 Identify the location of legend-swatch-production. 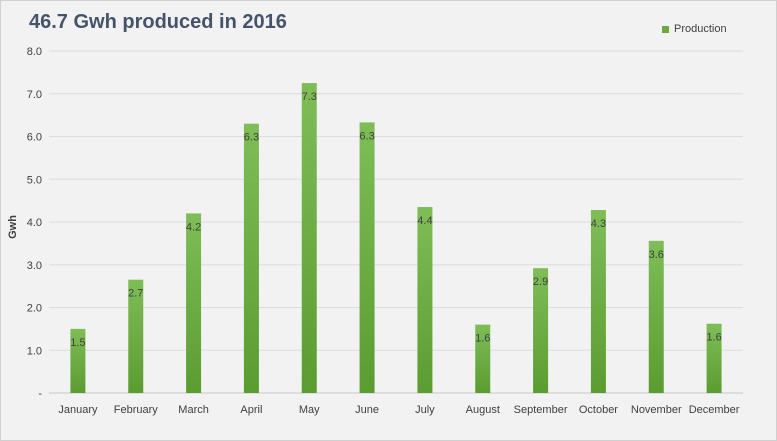
(665, 29).